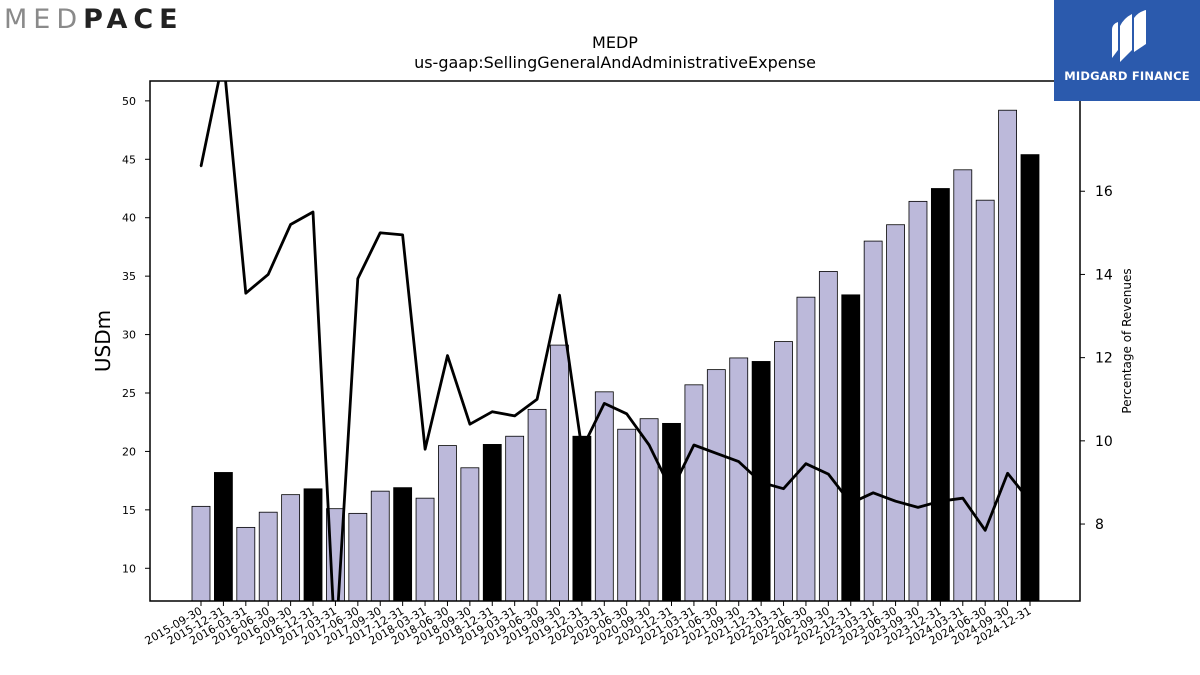 This screenshot has width=1200, height=675. Describe the element at coordinates (129, 335) in the screenshot. I see `y-tick-label: 30` at that location.